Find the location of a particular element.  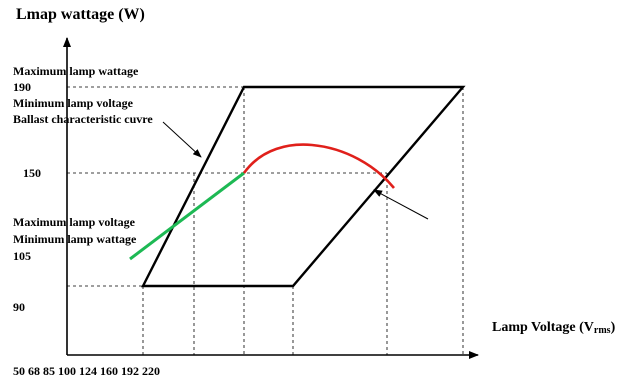

y-tick-90: 90 is located at coordinates (19, 307).